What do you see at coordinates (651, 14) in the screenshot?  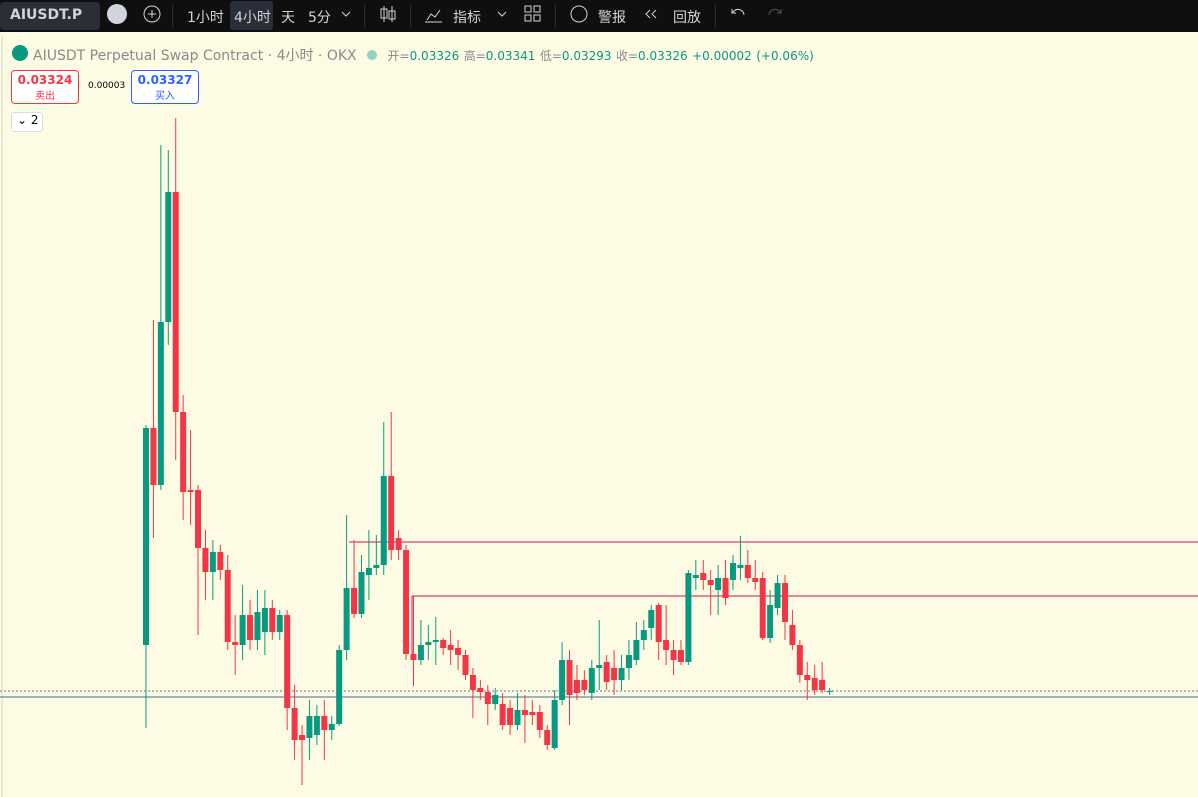 I see `replay-icon` at bounding box center [651, 14].